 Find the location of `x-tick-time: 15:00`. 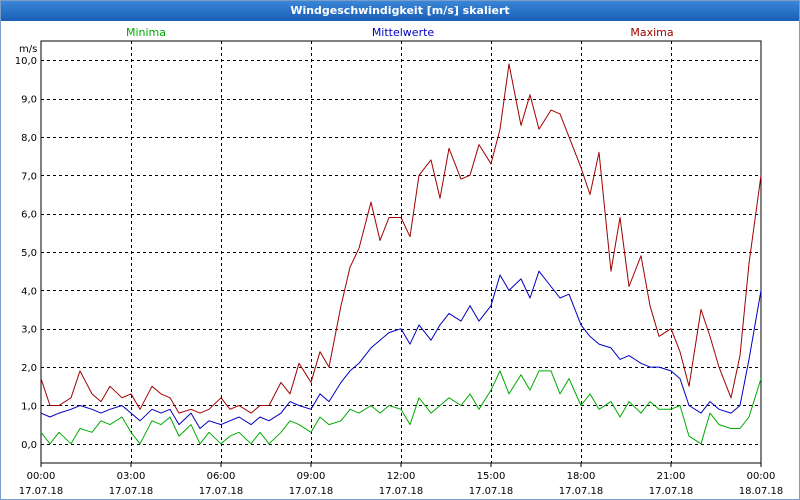

x-tick-time: 15:00 is located at coordinates (491, 476).